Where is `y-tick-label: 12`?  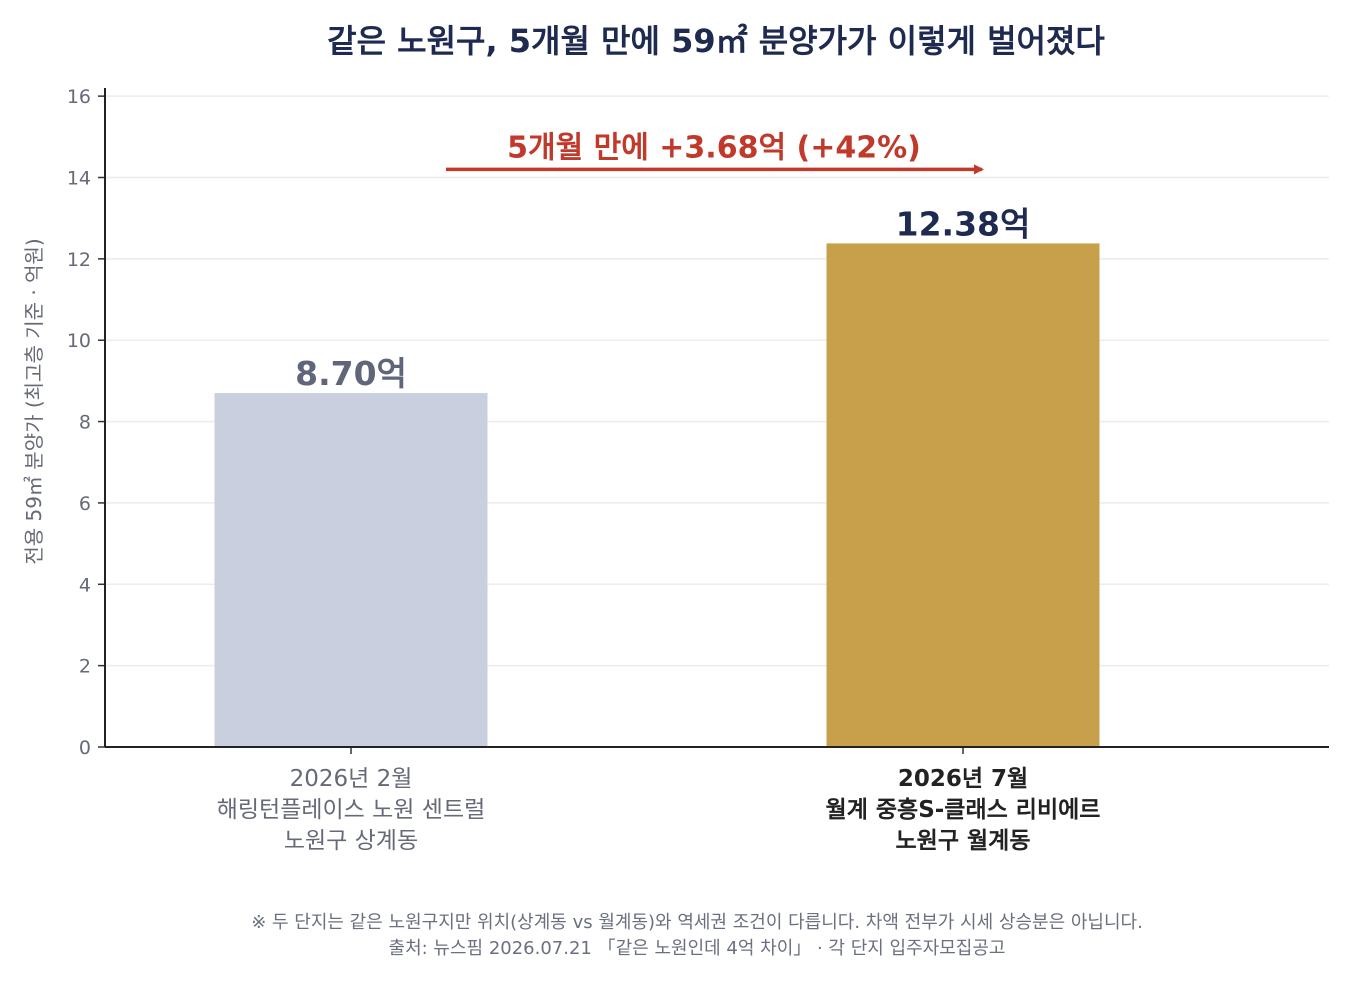 y-tick-label: 12 is located at coordinates (79, 260).